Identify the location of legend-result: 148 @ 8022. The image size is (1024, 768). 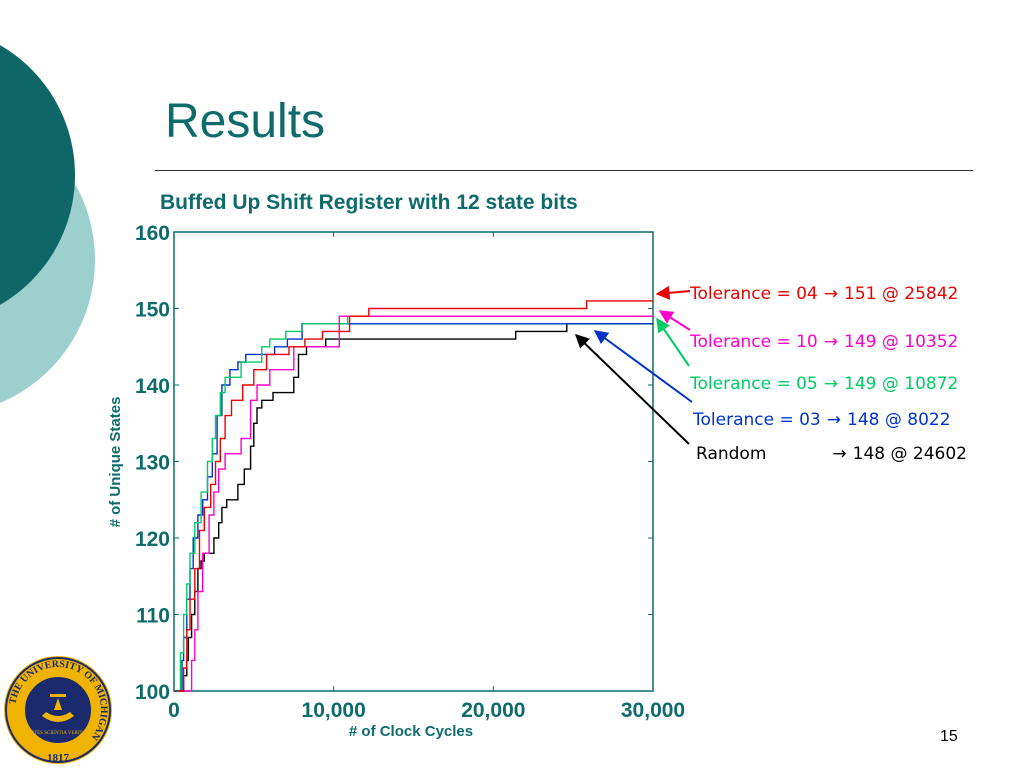
(899, 420).